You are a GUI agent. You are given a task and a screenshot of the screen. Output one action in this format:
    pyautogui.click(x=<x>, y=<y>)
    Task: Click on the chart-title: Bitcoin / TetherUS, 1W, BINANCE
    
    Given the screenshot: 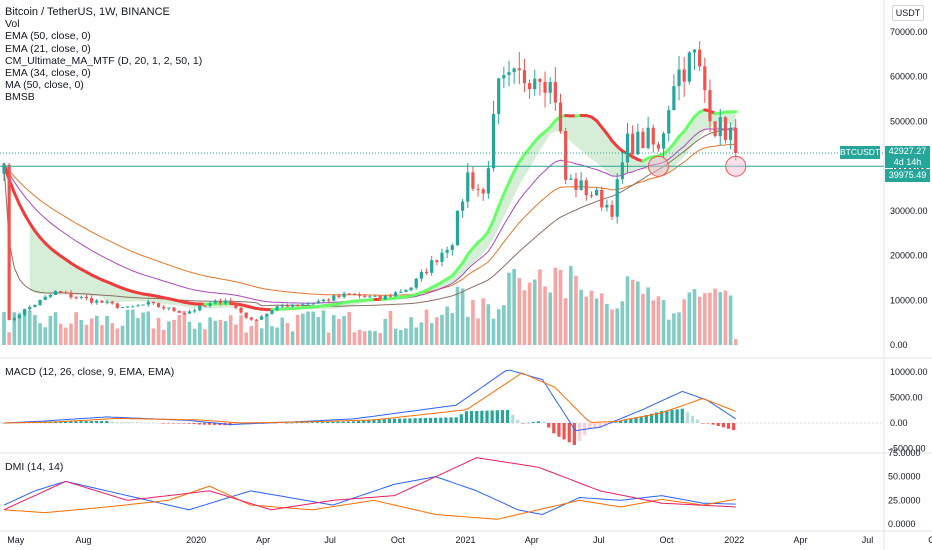 What is the action you would take?
    pyautogui.click(x=87, y=12)
    